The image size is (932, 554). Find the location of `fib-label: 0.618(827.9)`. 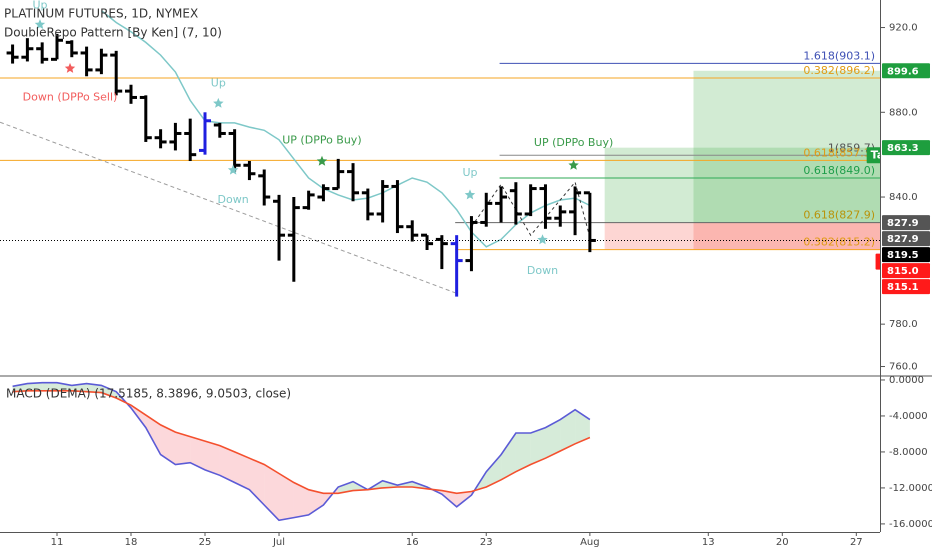

fib-label: 0.618(827.9) is located at coordinates (839, 215).